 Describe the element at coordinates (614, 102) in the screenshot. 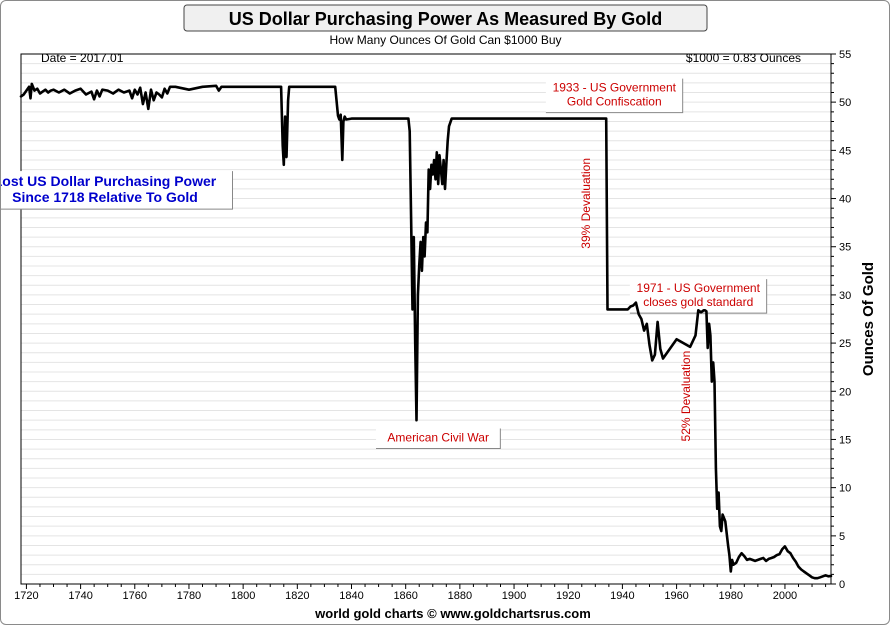

I see `annotation-text: Gold Confiscation` at that location.